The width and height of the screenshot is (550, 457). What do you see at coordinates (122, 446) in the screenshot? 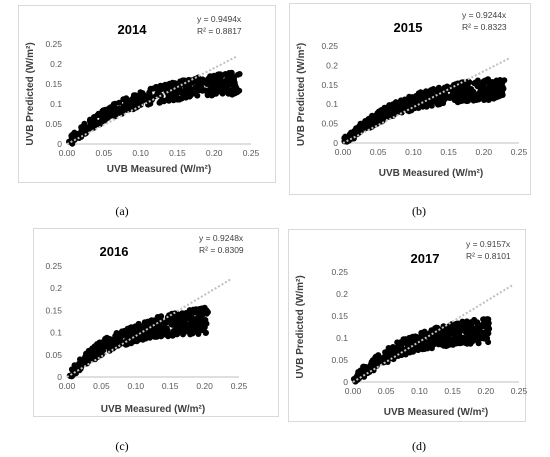
I see `panel-label-c: (c)` at bounding box center [122, 446].